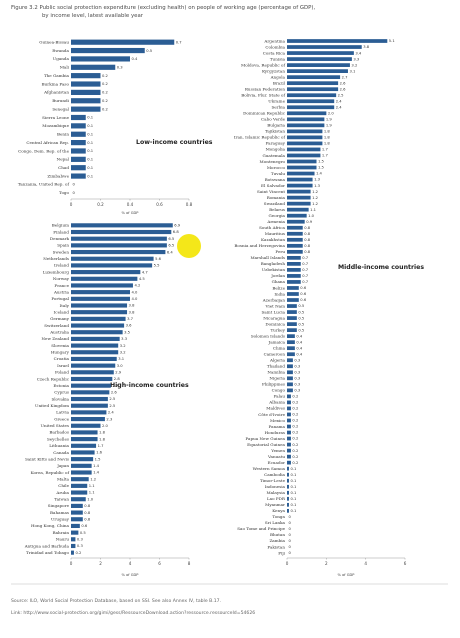 This screenshot has height=638, width=460. Describe the element at coordinates (356, 59) in the screenshot. I see `value-label: 3.3` at that location.